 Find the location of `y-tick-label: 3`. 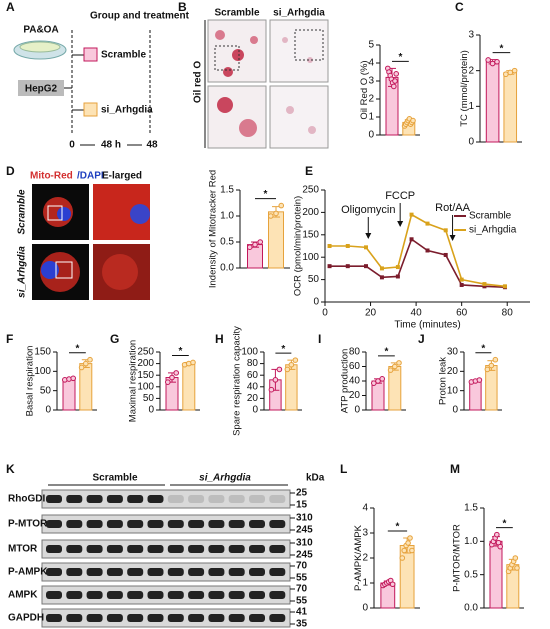

y-tick-label: 3 is located at coordinates (471, 35).